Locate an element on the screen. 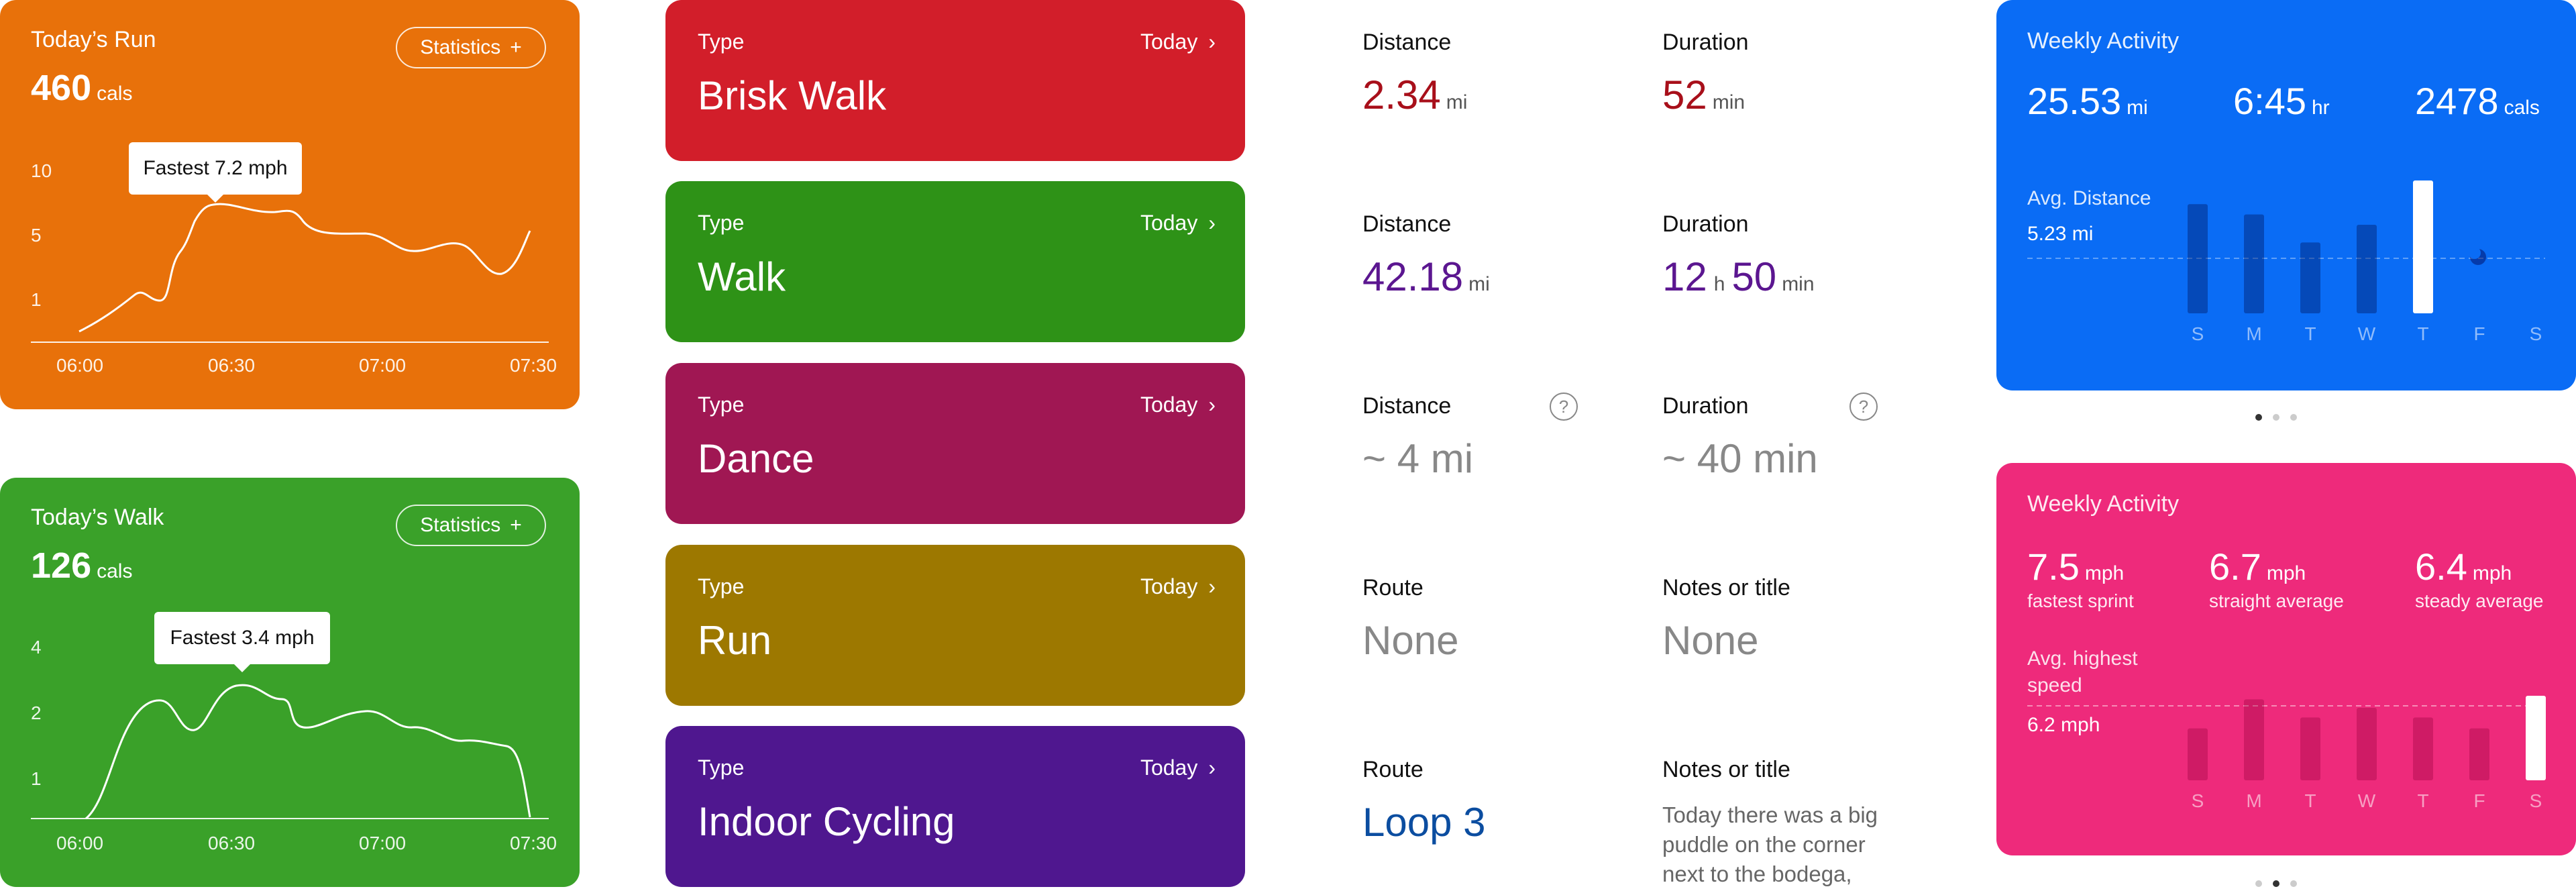  run-x-tick: 07:00 is located at coordinates (382, 365).